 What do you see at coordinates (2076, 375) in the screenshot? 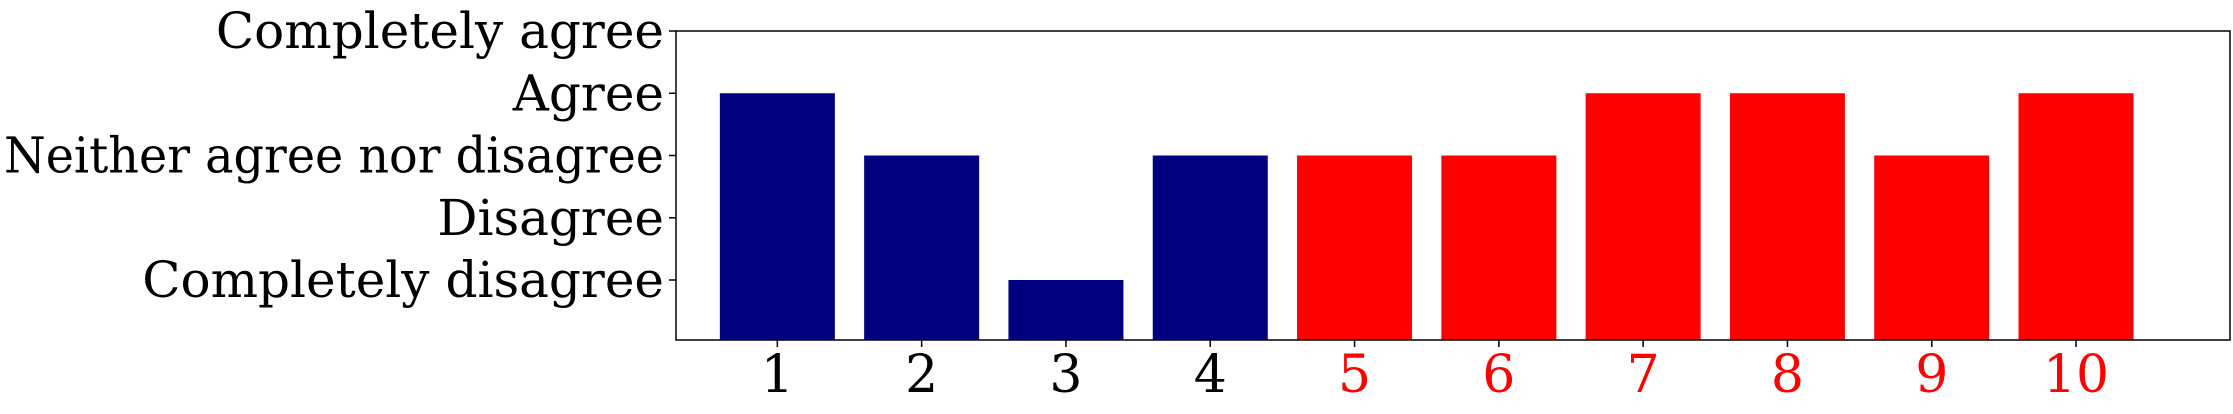
I see `x-tick-label-10: 10` at bounding box center [2076, 375].